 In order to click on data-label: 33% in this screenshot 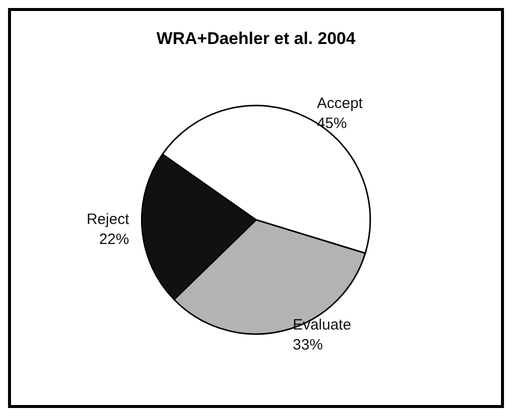, I will do `click(307, 345)`.